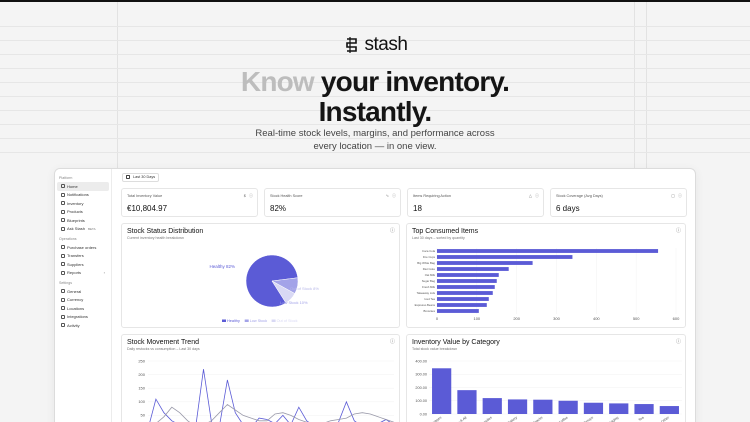 This screenshot has width=750, height=422. What do you see at coordinates (460, 419) in the screenshot?
I see `x-tick-label: Dairy & Alt` at bounding box center [460, 419].